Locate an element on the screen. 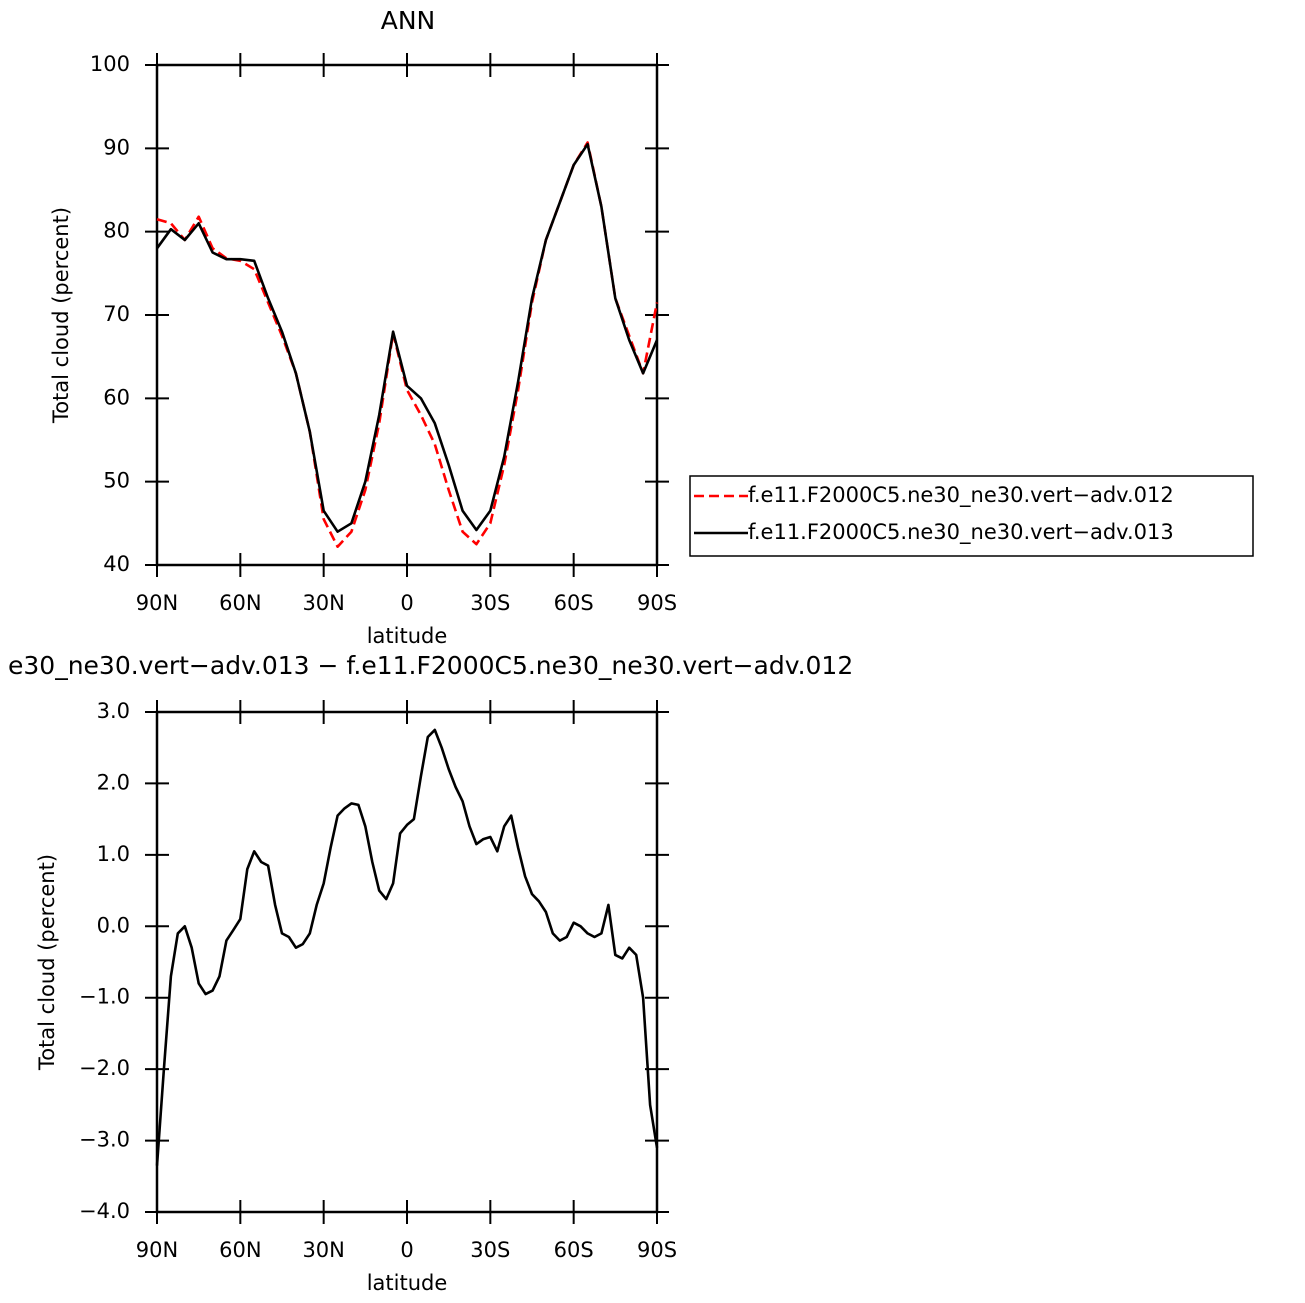 Image resolution: width=1305 pixels, height=1303 pixels. y-tick-label: −3.0 is located at coordinates (104, 1140).